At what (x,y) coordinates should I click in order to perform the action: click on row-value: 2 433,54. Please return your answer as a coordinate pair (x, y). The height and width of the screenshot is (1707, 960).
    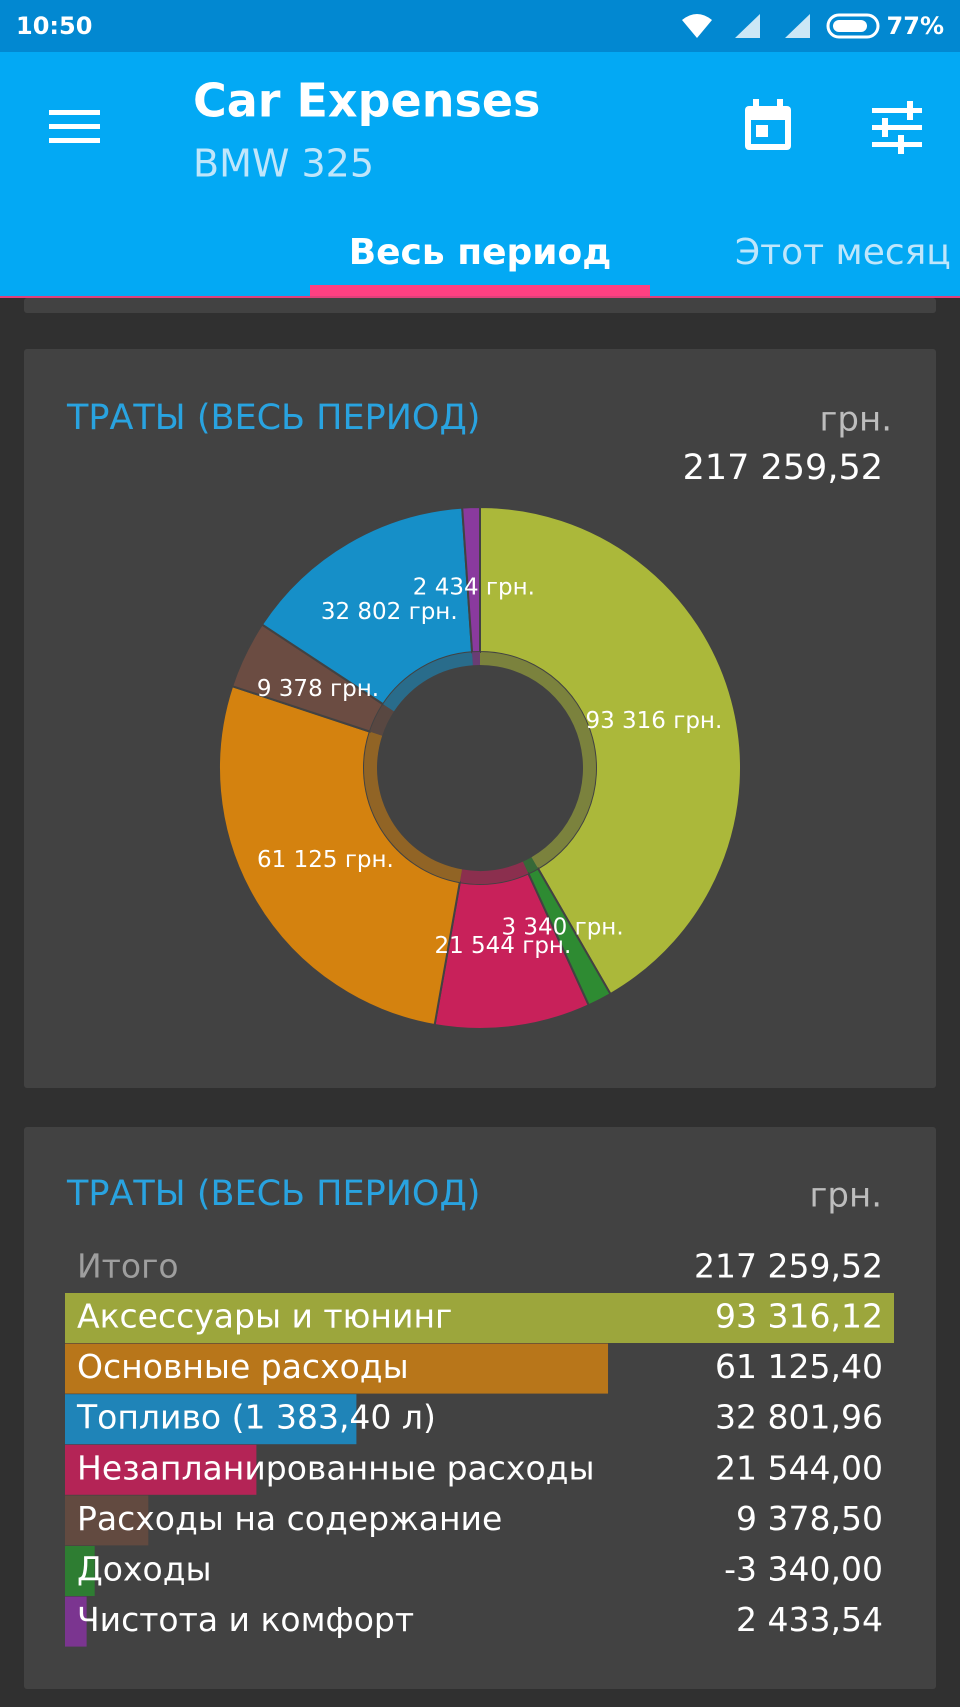
    Looking at the image, I should click on (809, 1619).